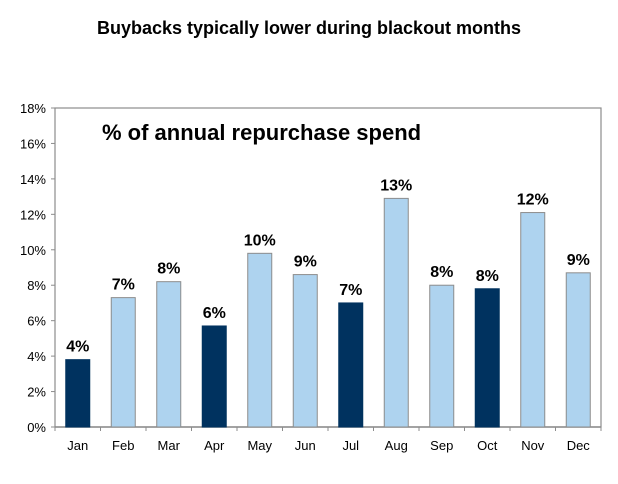 The height and width of the screenshot is (484, 618). I want to click on y-tick-label: 0%, so click(36, 427).